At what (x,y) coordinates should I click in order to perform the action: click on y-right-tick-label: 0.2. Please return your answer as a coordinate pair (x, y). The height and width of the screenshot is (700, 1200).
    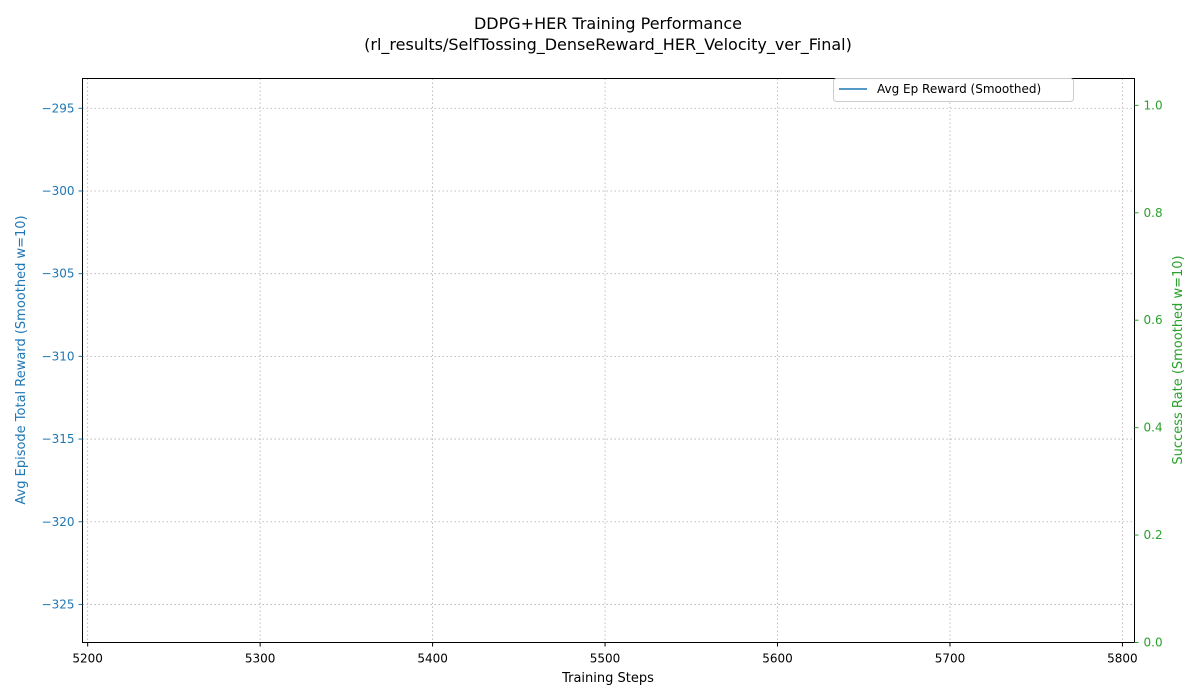
    Looking at the image, I should click on (1153, 535).